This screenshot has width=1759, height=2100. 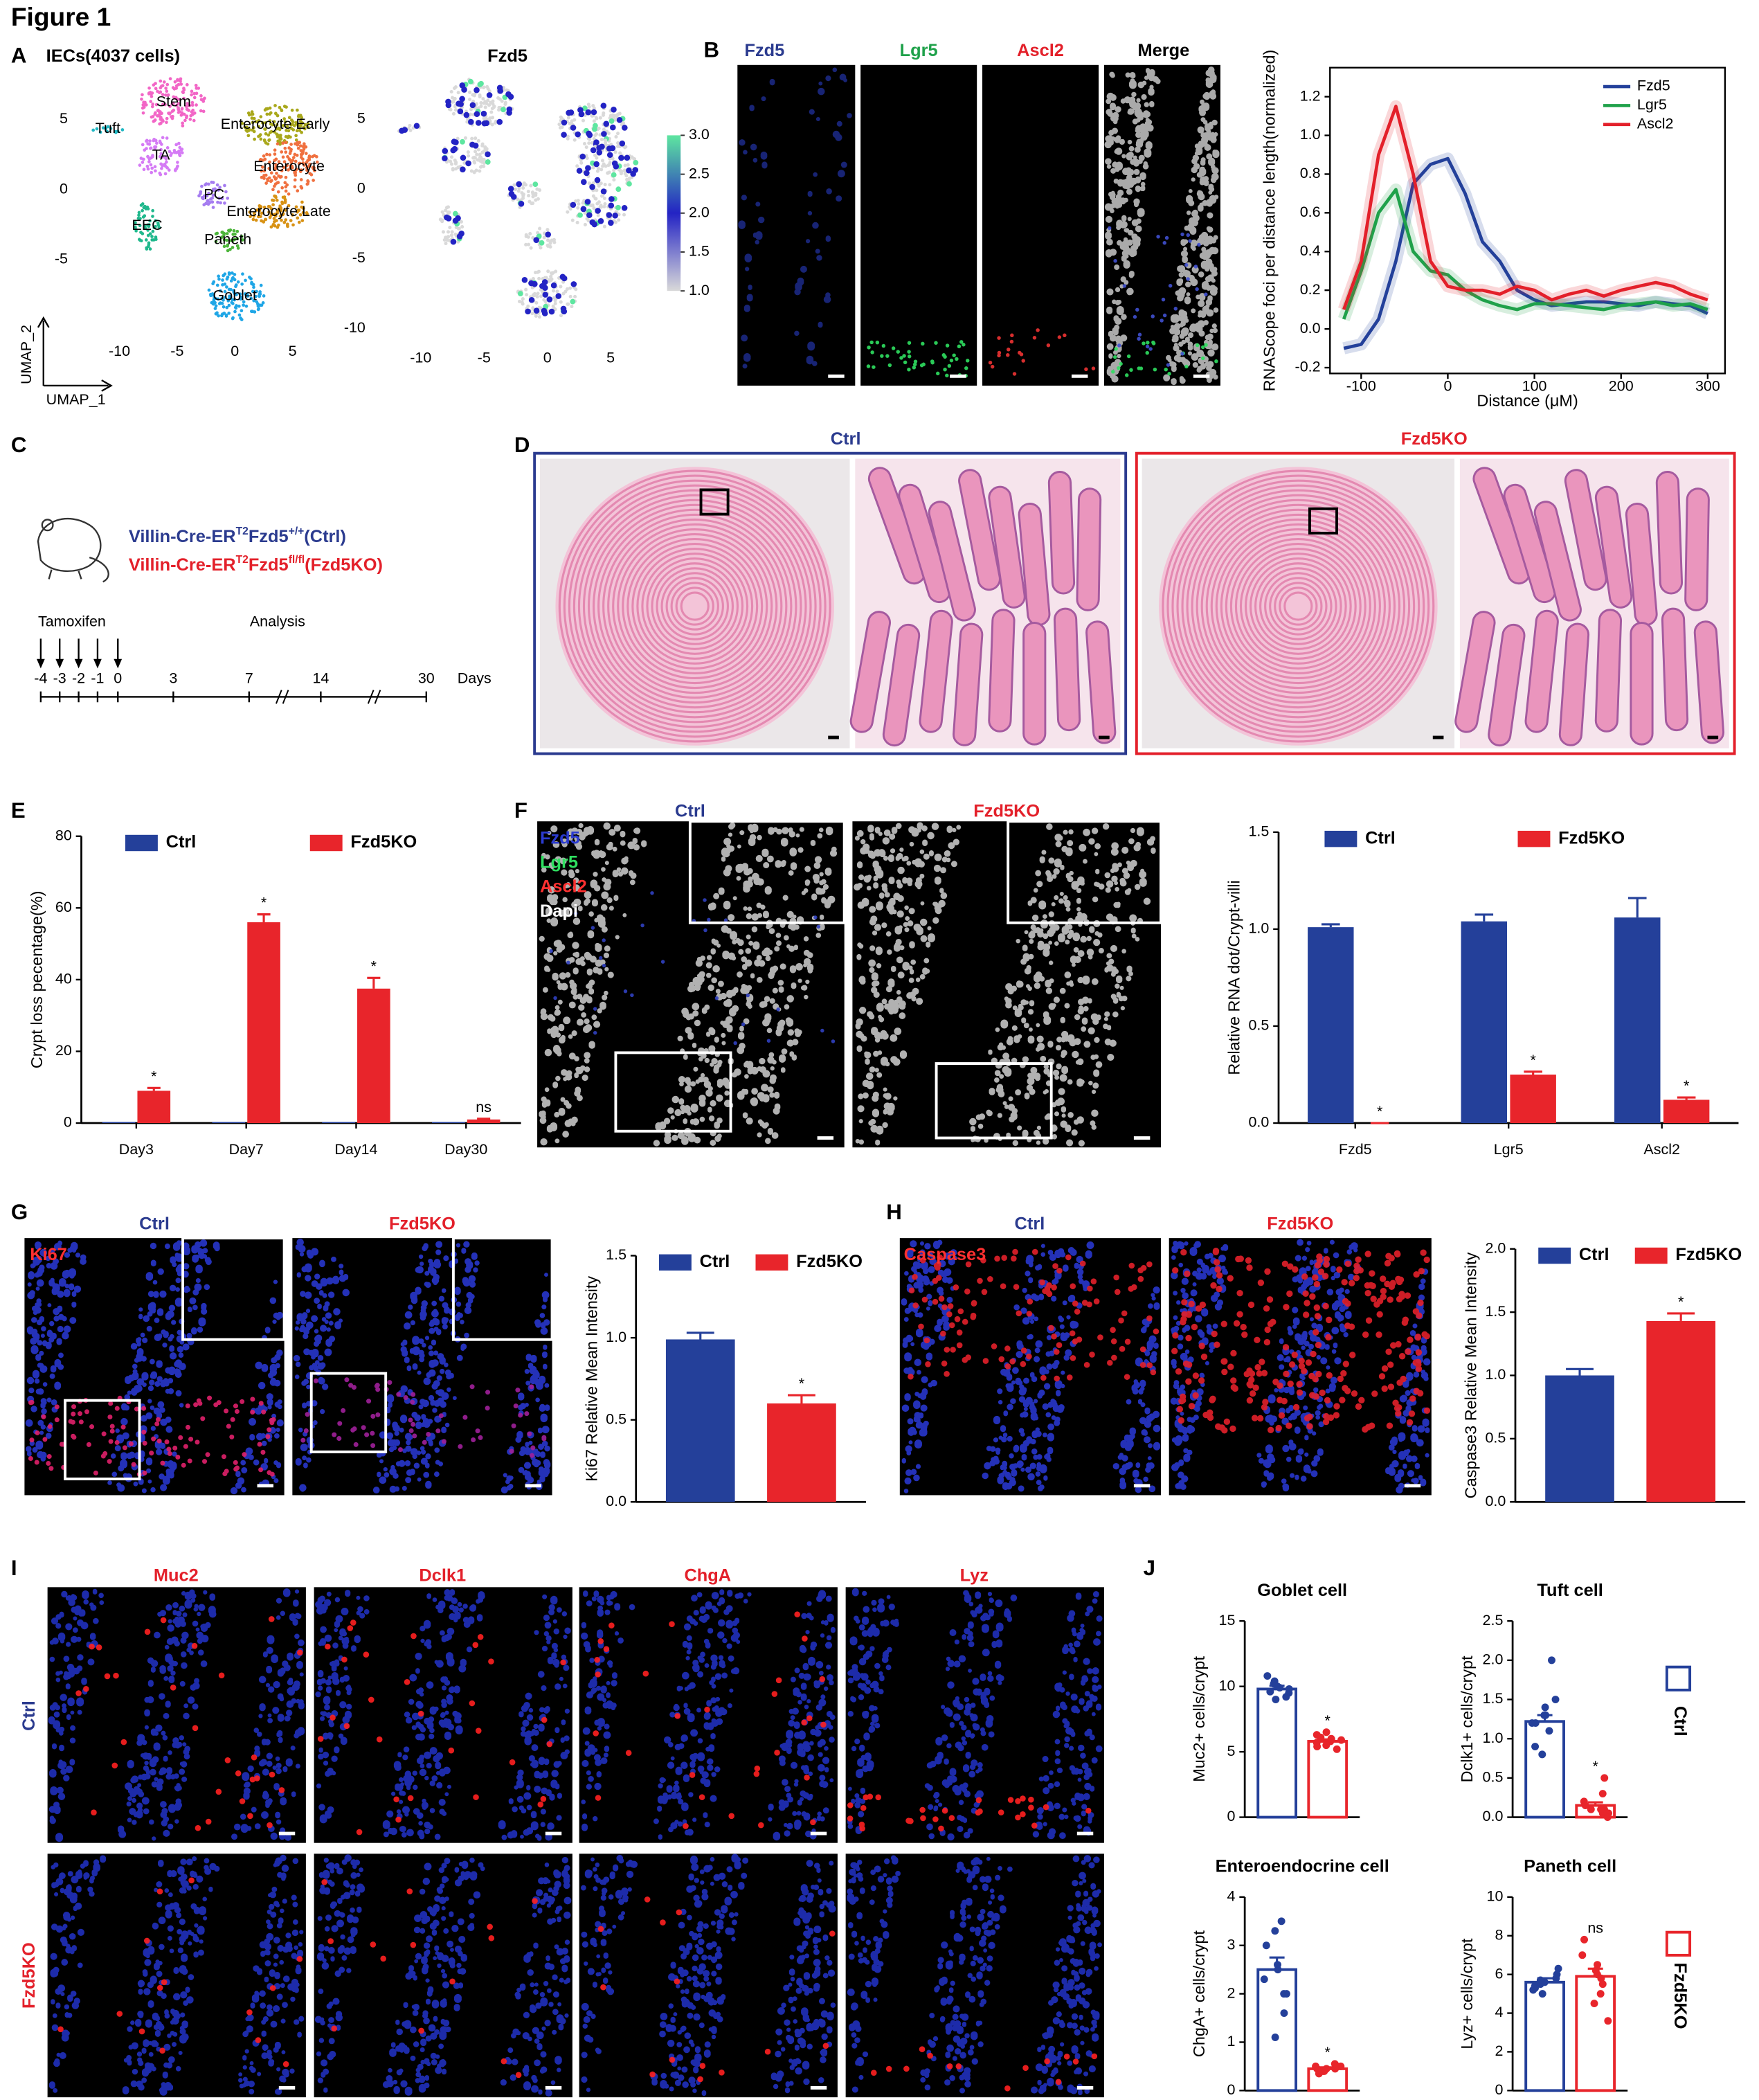 What do you see at coordinates (29, 1716) in the screenshot?
I see `row-title: Ctrl` at bounding box center [29, 1716].